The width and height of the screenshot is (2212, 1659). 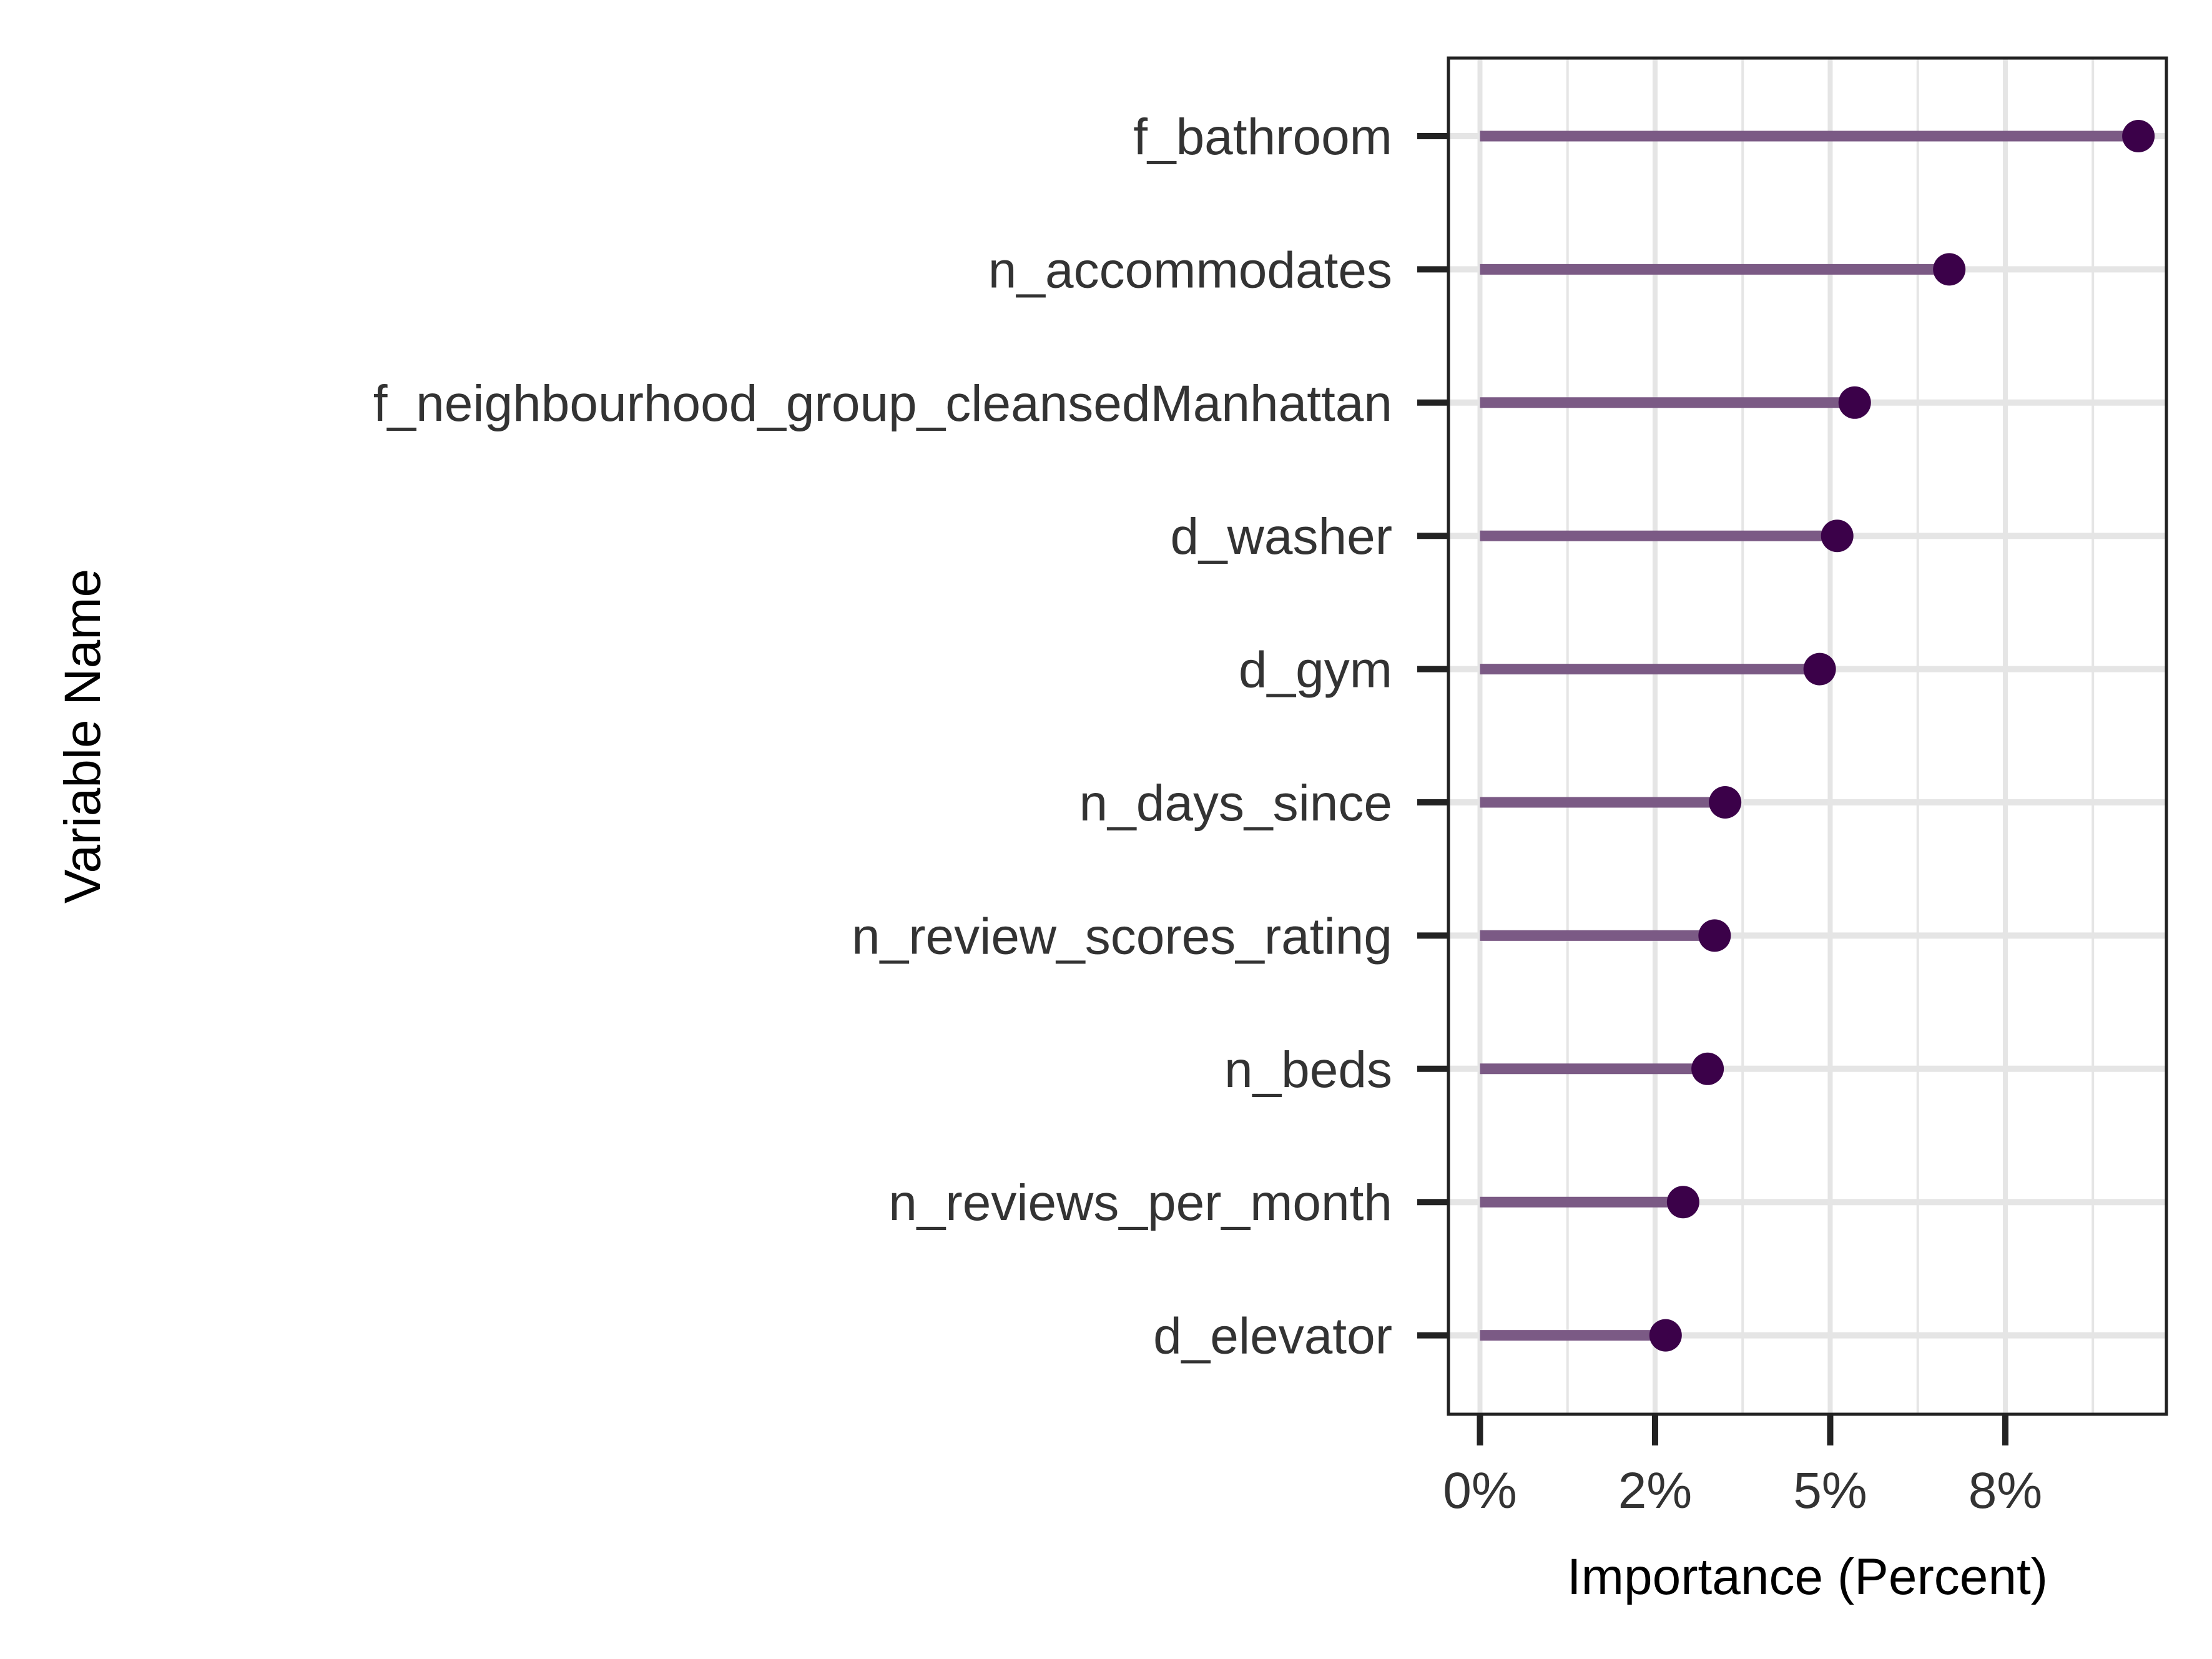 I want to click on x-tick-label: 0%, so click(x=1480, y=1490).